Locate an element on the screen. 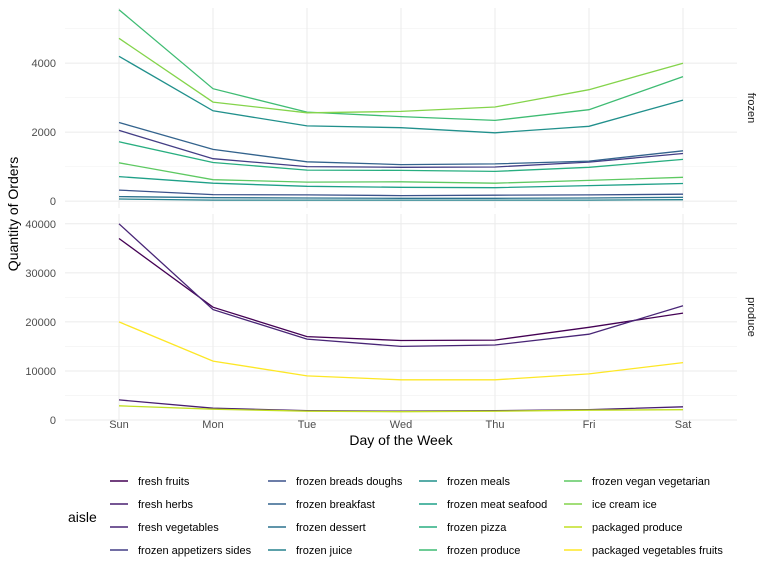 The image size is (768, 576). legend-label: fresh fruits is located at coordinates (164, 482).